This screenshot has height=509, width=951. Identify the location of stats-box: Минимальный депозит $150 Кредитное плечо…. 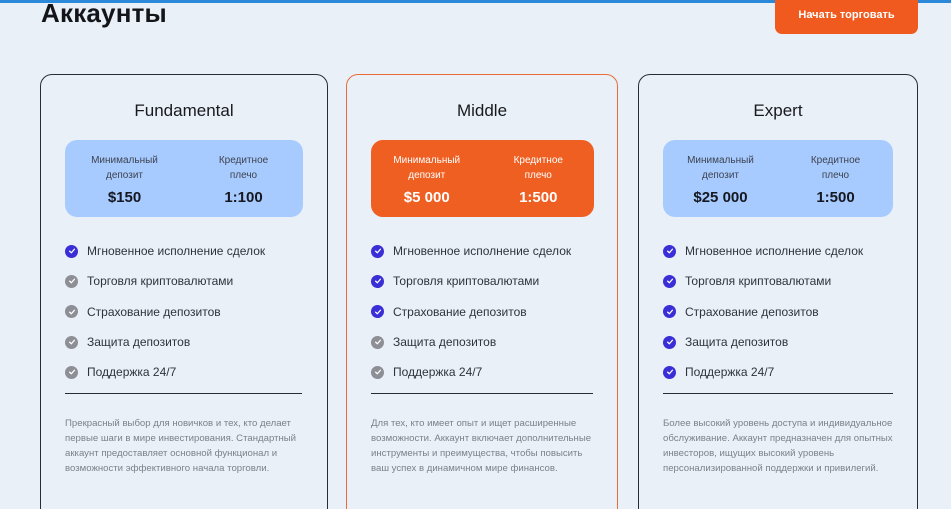
(184, 178).